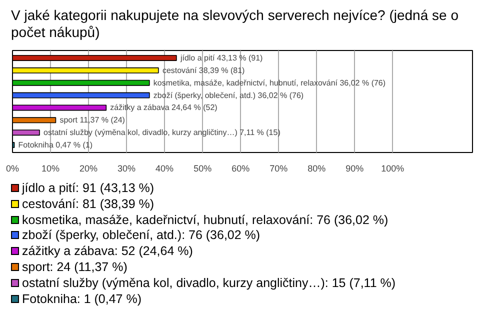 Image resolution: width=480 pixels, height=324 pixels. I want to click on chart-title: V jaké kategorii nakupujete na slevových serverech nejvíce? (jedná se o počet nákupů), so click(235, 24).